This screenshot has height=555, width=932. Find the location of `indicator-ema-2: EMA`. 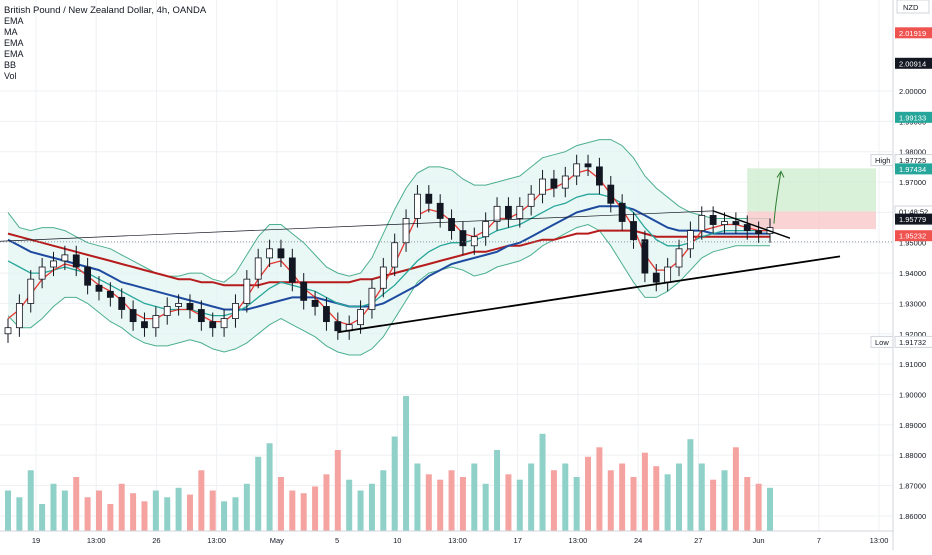

indicator-ema-2: EMA is located at coordinates (14, 43).